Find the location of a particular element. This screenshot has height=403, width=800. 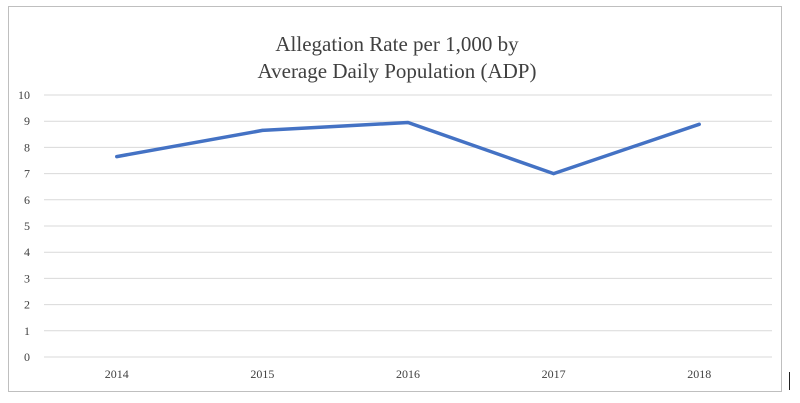

data-point-2014 is located at coordinates (117, 157).